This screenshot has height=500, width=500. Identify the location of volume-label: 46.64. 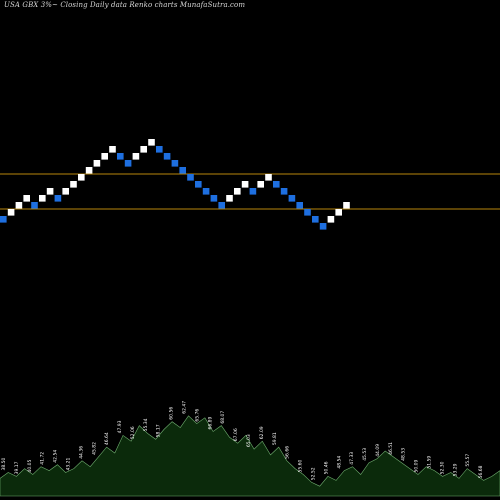
(107, 438).